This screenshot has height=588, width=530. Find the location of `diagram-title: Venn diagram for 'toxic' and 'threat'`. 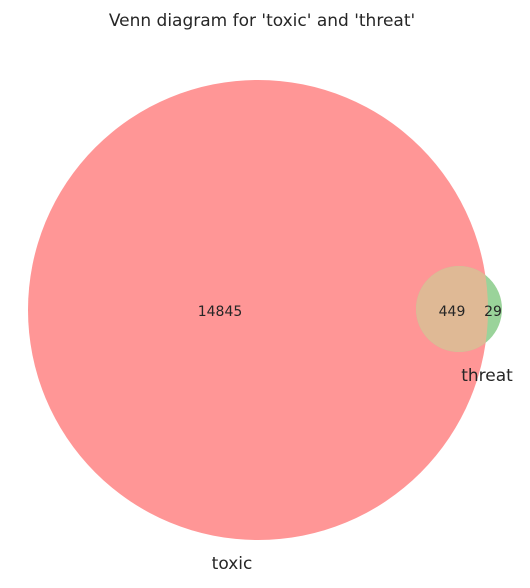

diagram-title: Venn diagram for 'toxic' and 'threat' is located at coordinates (262, 21).